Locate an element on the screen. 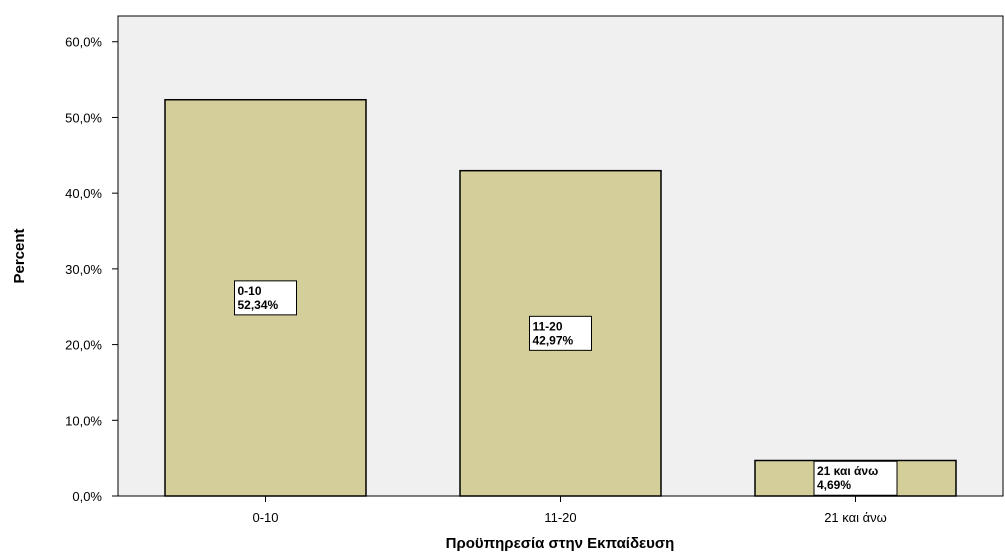  data-label-category: 11-20 is located at coordinates (548, 326).